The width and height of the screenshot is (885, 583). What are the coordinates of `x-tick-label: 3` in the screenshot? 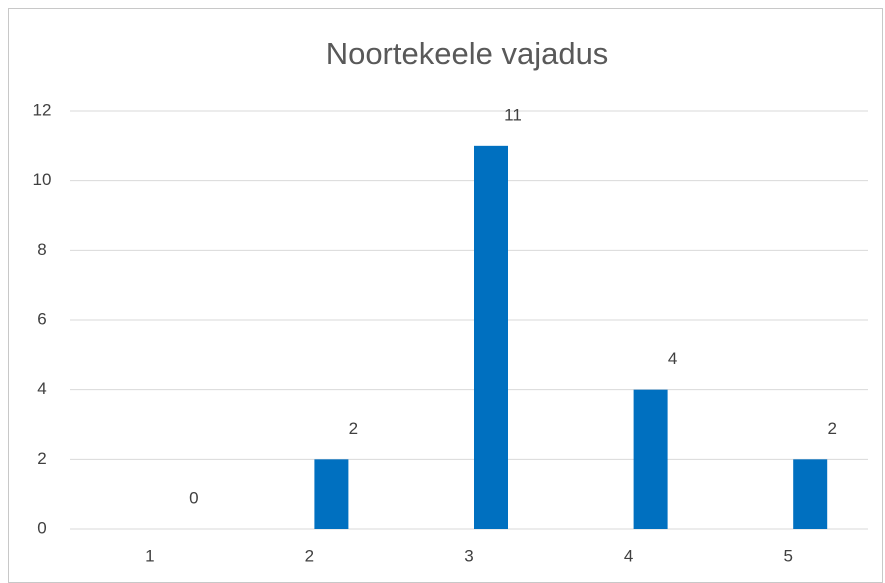 It's located at (468, 555).